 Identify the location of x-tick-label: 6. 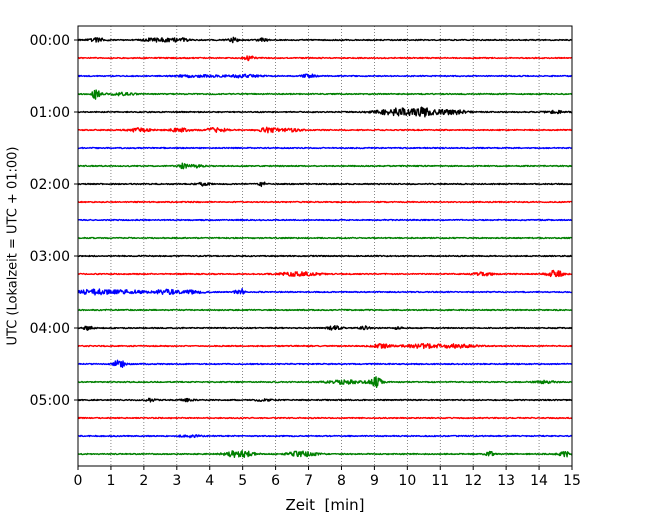
(275, 481).